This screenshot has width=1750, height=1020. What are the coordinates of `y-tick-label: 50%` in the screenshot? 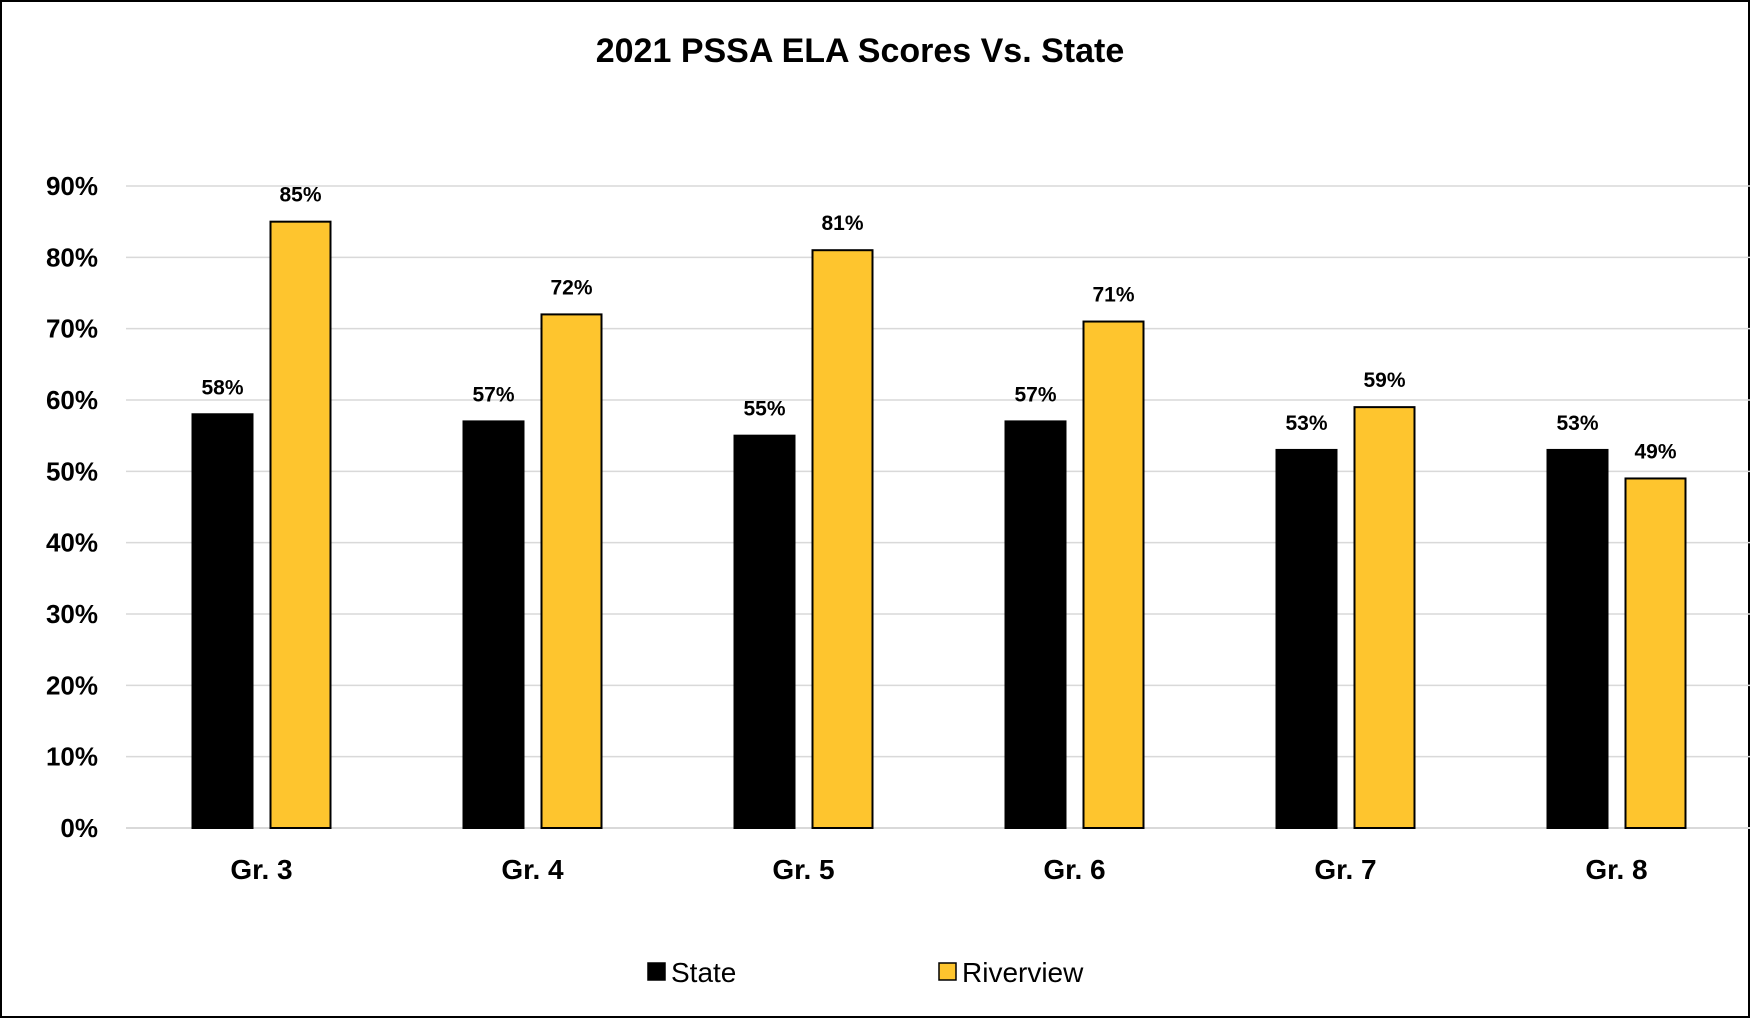 It's located at (72, 471).